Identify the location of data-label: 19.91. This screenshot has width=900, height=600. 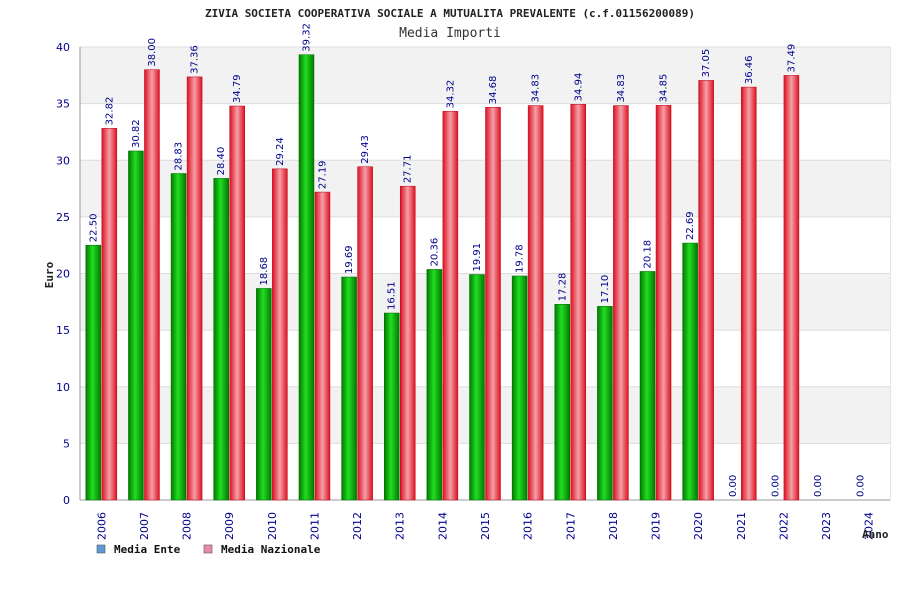
(477, 257).